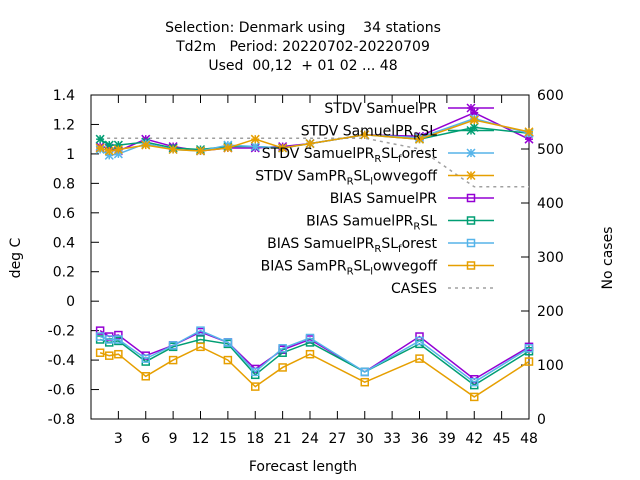 This screenshot has height=480, width=640. I want to click on legend-label: STDV SamuelPRRSLforest, so click(350, 155).